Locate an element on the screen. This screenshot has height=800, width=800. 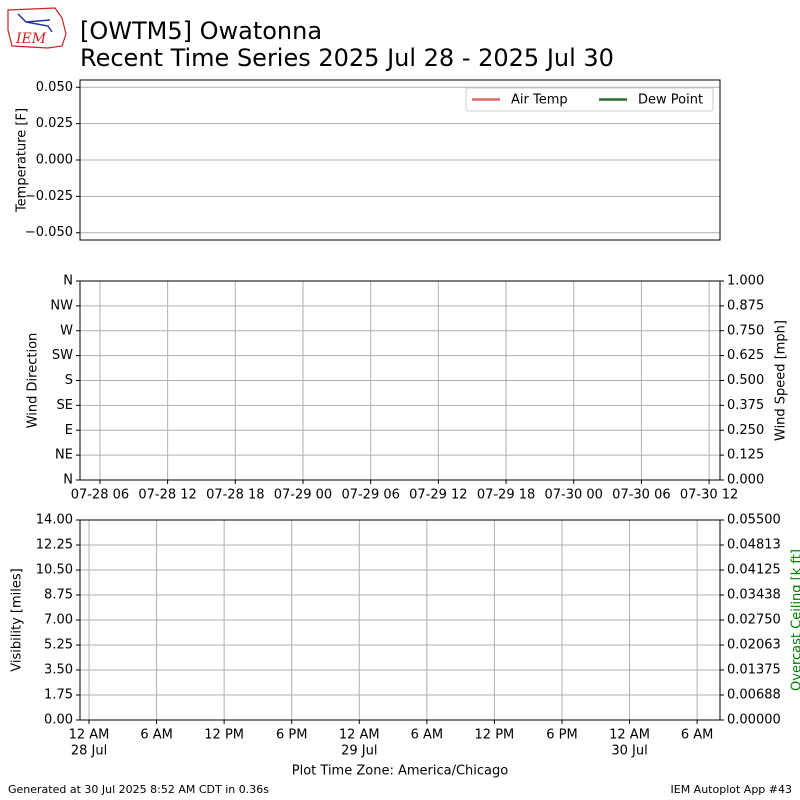
x-tick-label: 07-29 18 is located at coordinates (506, 495).